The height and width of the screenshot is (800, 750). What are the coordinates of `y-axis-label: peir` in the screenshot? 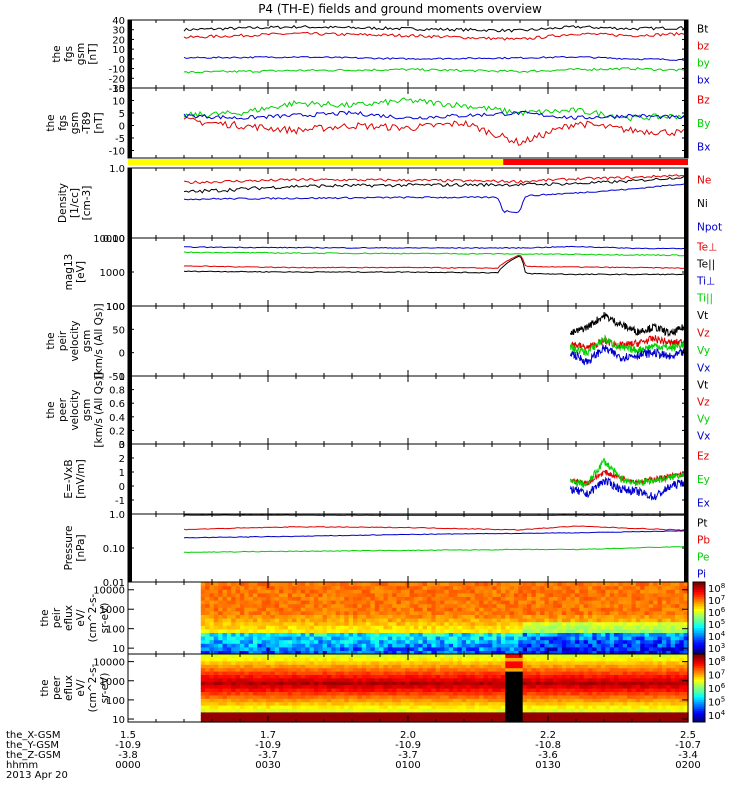 It's located at (63, 340).